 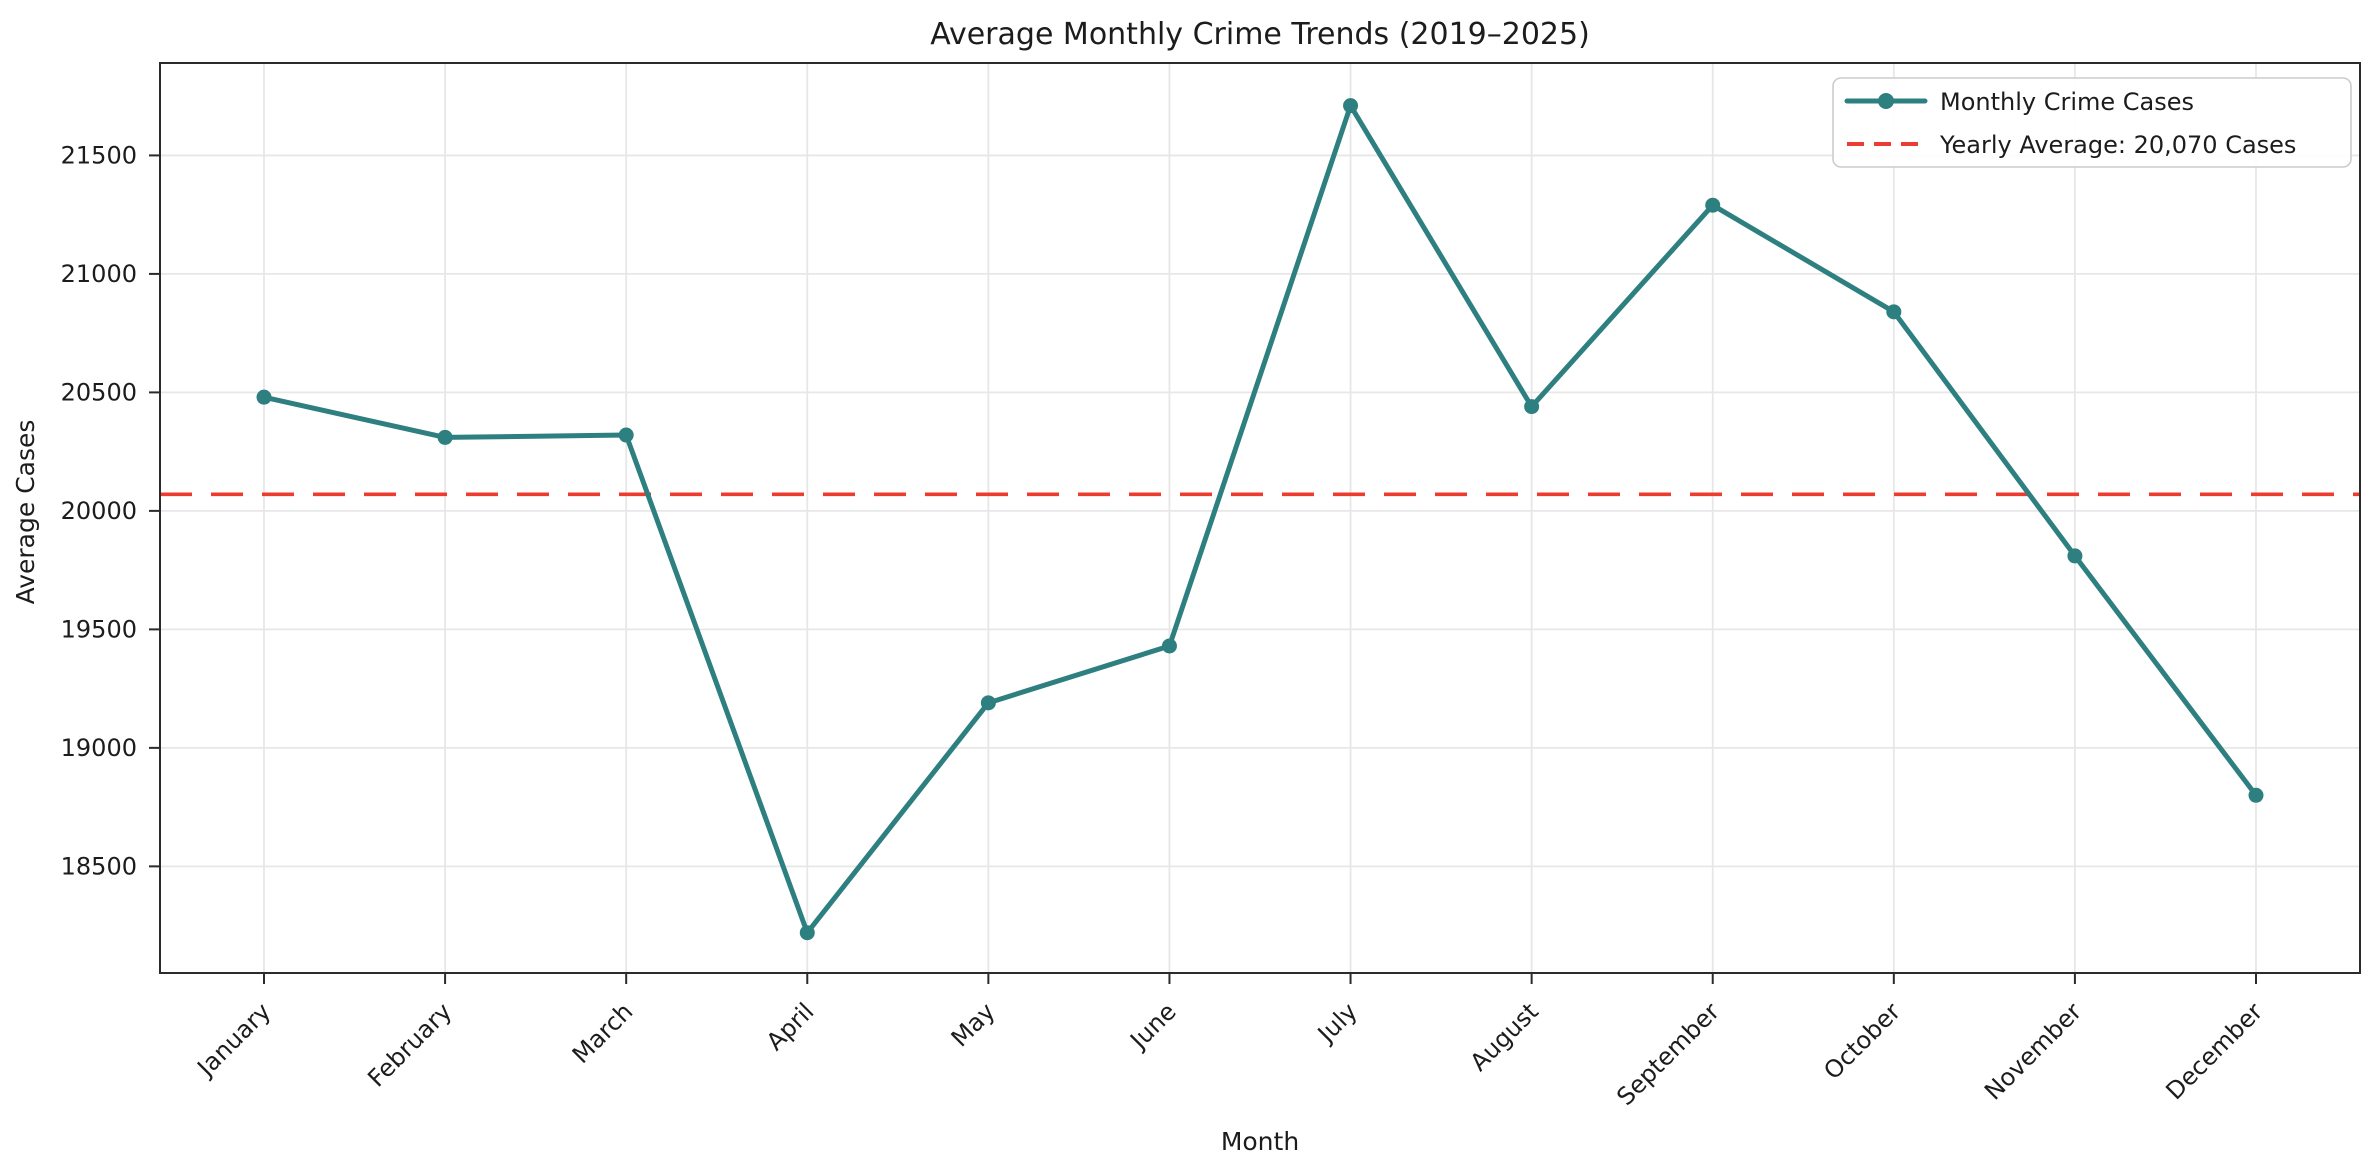 I want to click on legend-item-monthly-crime-cases: Monthly Crime Cases, so click(x=2019, y=102).